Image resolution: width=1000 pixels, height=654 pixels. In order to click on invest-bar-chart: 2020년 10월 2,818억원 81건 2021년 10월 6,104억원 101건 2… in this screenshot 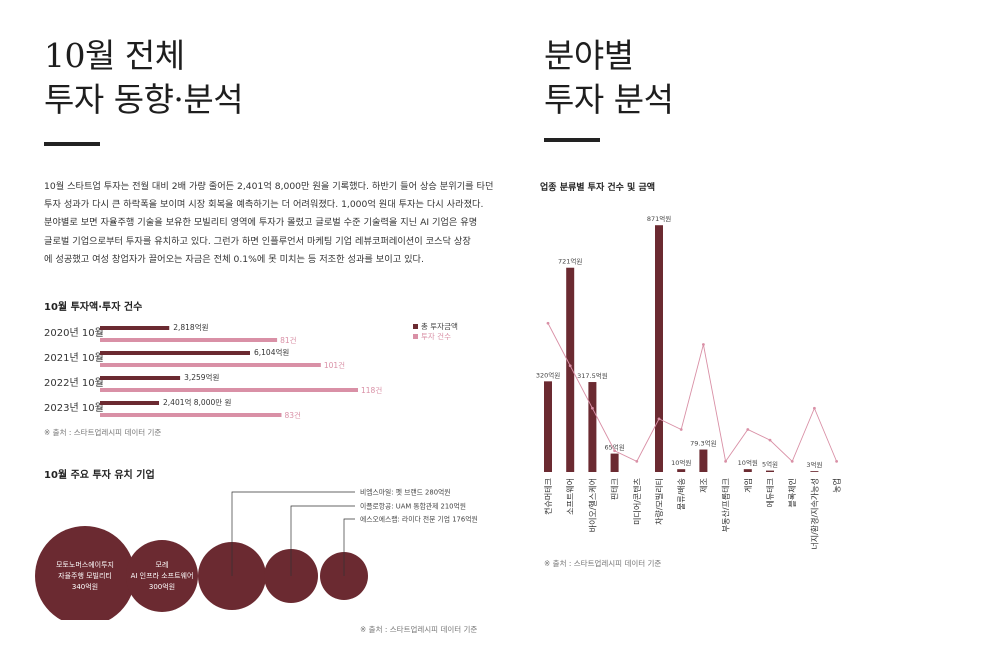, I will do `click(251, 370)`.